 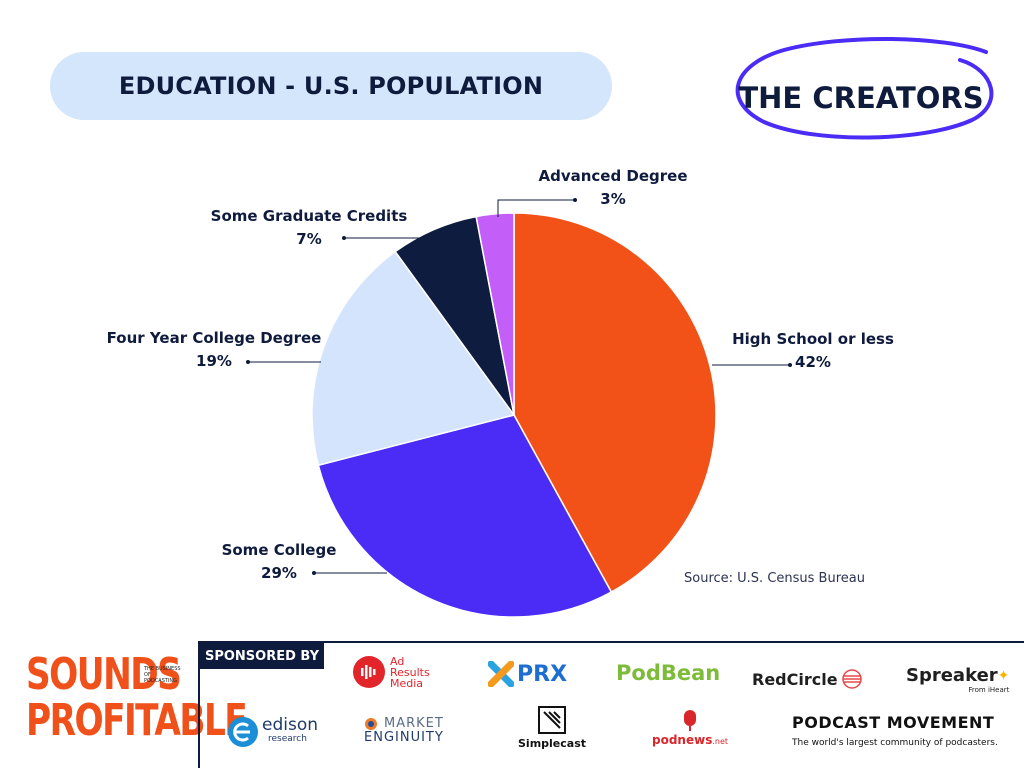 I want to click on market-text: MARKET, so click(x=414, y=723).